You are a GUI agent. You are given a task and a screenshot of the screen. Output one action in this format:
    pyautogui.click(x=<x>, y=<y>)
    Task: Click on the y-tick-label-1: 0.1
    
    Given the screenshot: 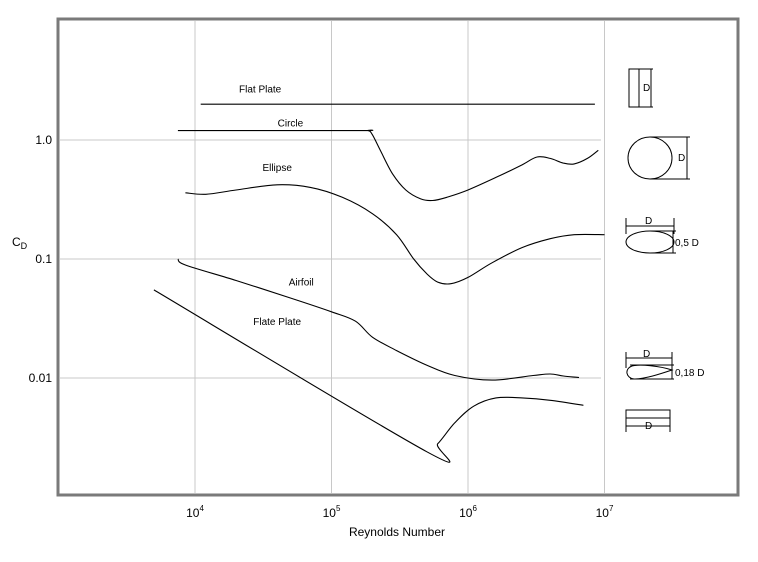 What is the action you would take?
    pyautogui.click(x=43, y=259)
    